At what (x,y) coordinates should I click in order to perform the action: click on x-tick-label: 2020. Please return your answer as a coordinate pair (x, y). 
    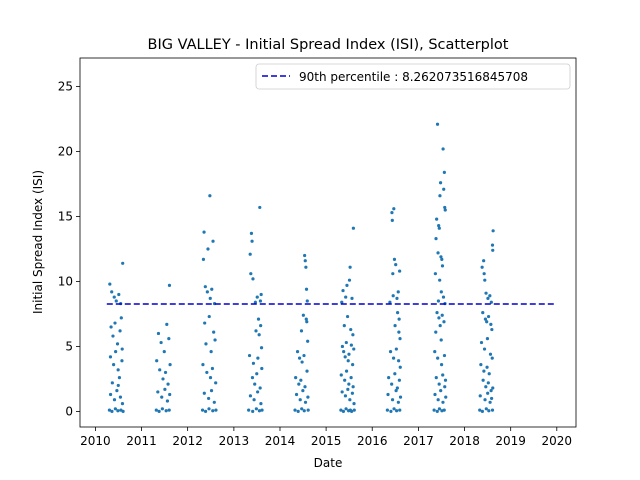
    Looking at the image, I should click on (557, 441).